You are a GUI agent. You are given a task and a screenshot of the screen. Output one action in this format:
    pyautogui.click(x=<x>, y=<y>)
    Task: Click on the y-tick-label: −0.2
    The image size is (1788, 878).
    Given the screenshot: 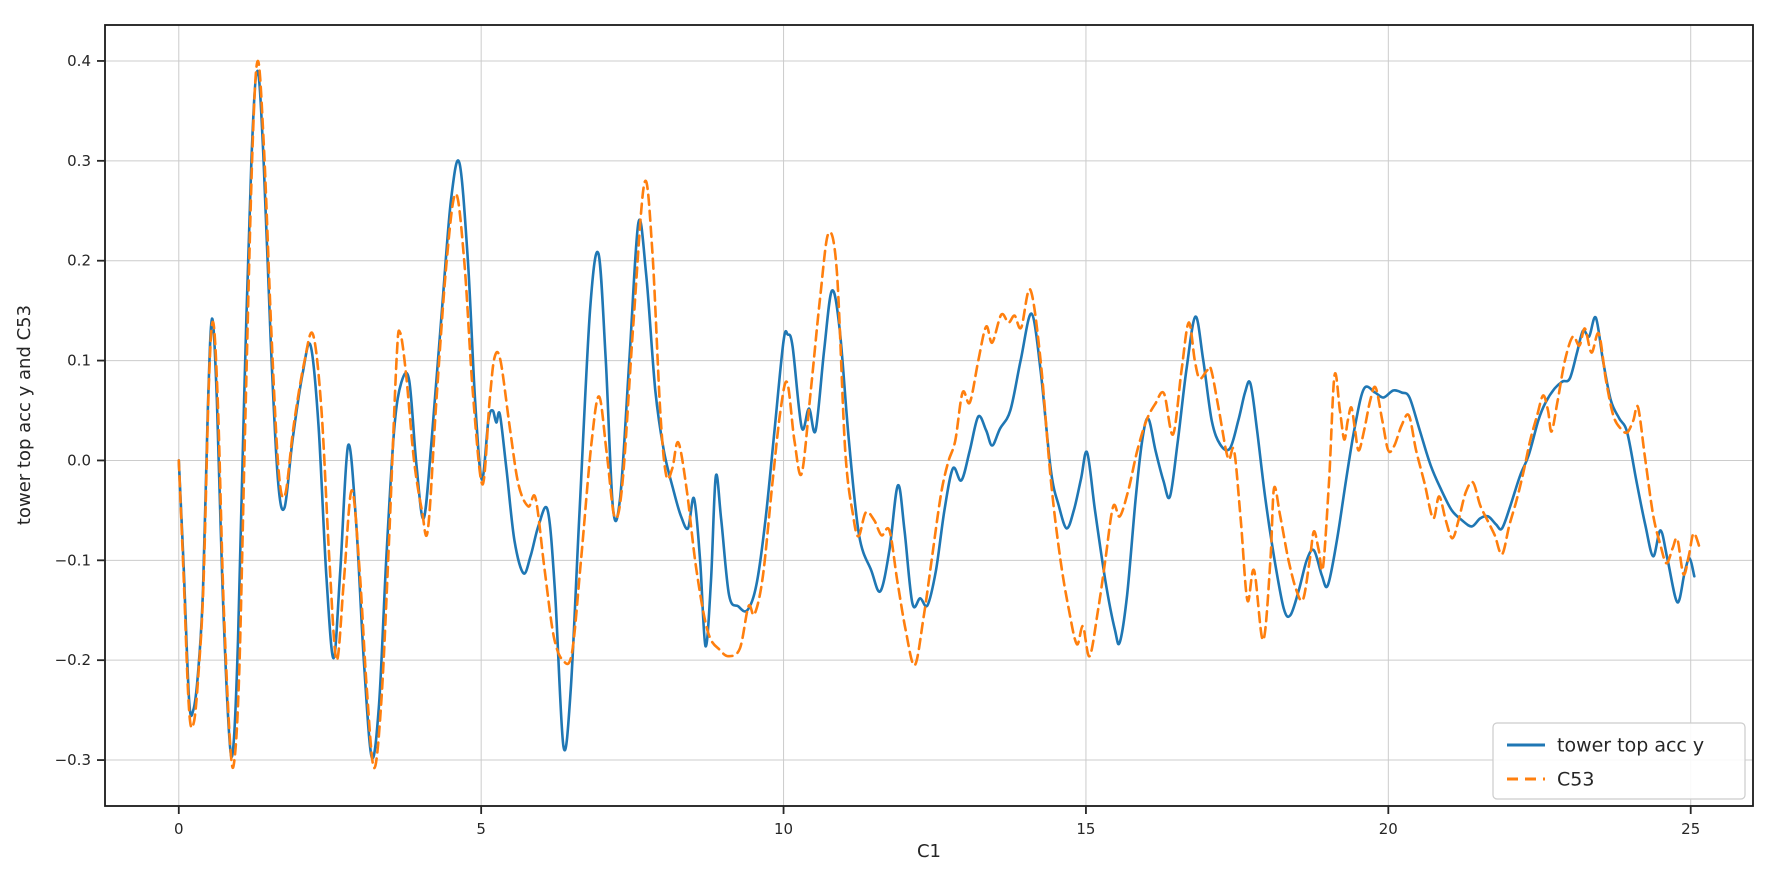 What is the action you would take?
    pyautogui.click(x=73, y=660)
    